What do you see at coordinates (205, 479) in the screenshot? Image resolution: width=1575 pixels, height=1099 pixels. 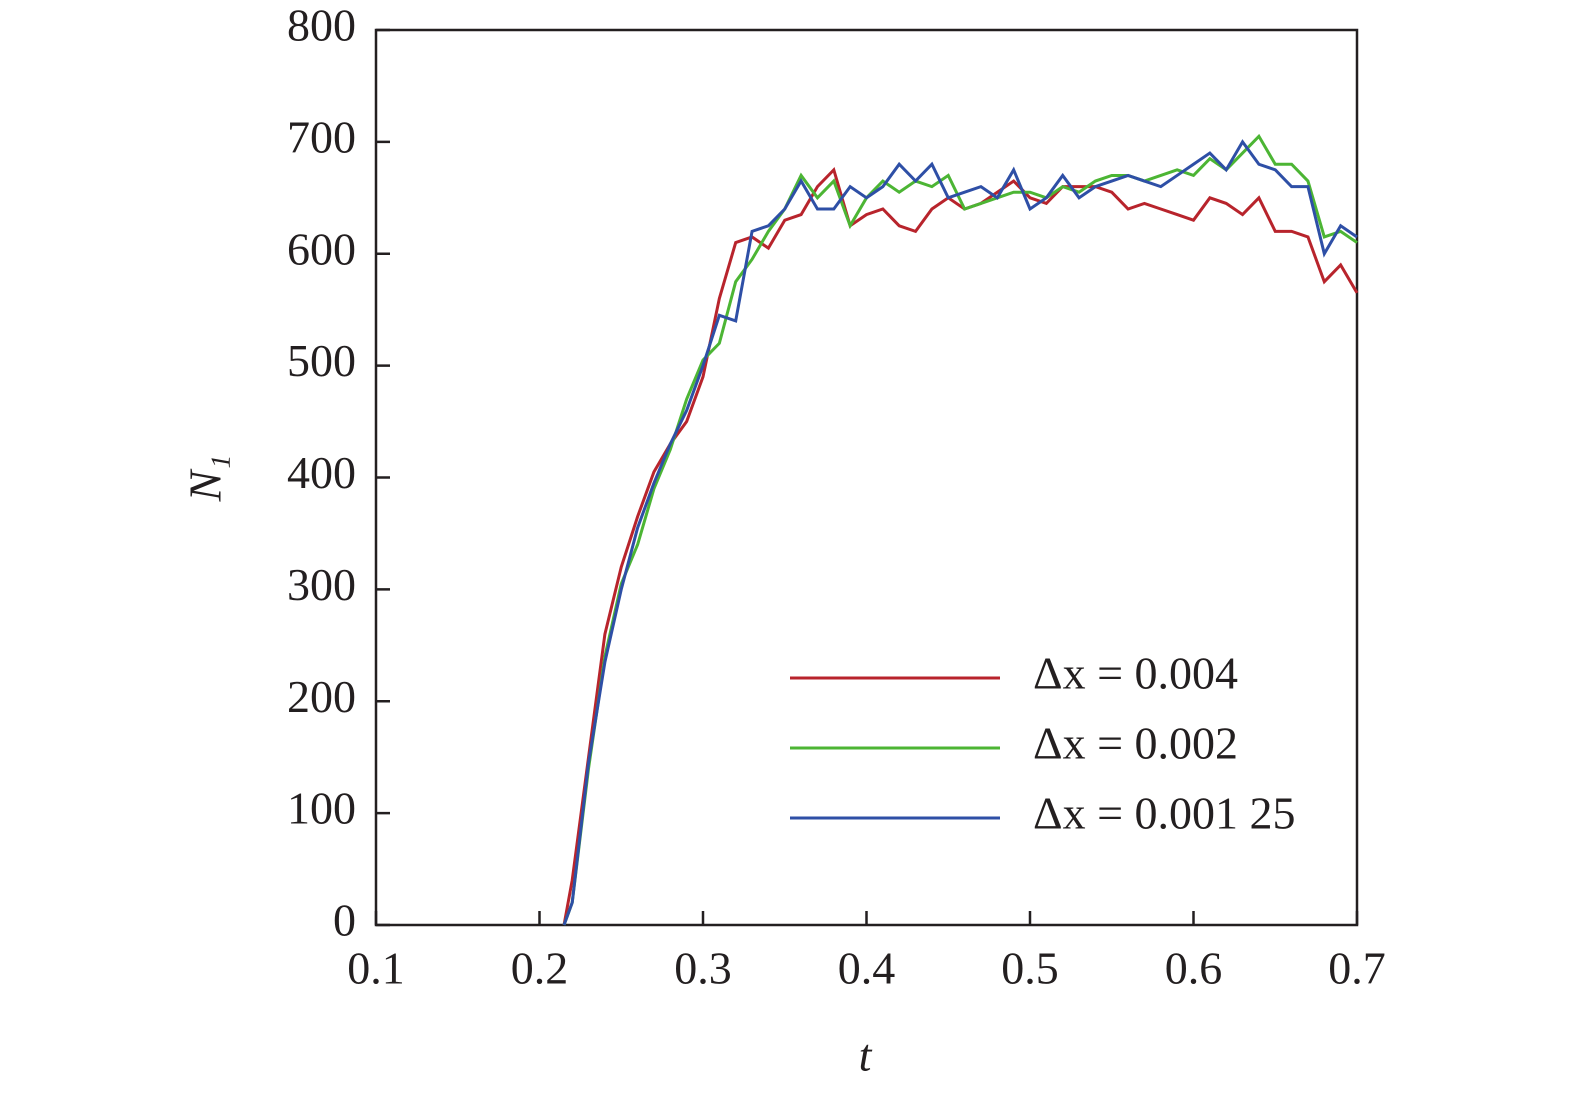 I see `y-axis-label: N₁` at bounding box center [205, 479].